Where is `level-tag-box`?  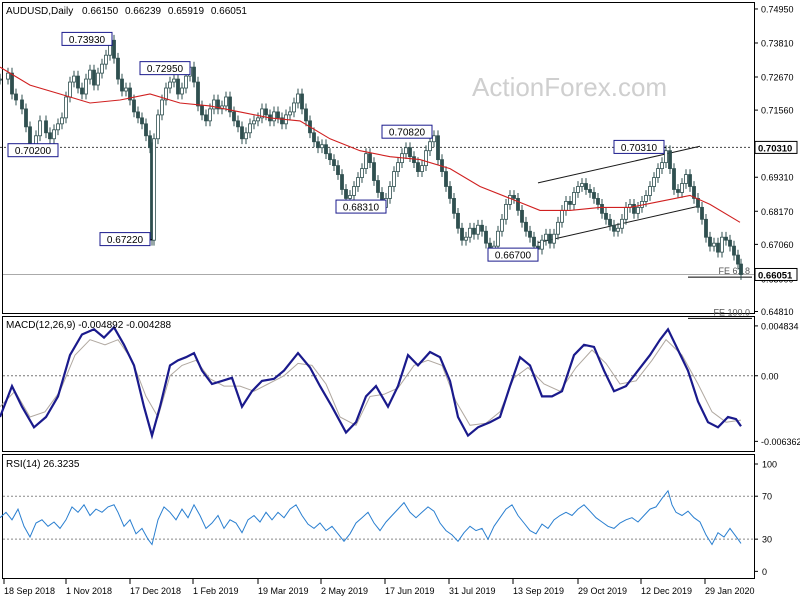
level-tag-box is located at coordinates (776, 147).